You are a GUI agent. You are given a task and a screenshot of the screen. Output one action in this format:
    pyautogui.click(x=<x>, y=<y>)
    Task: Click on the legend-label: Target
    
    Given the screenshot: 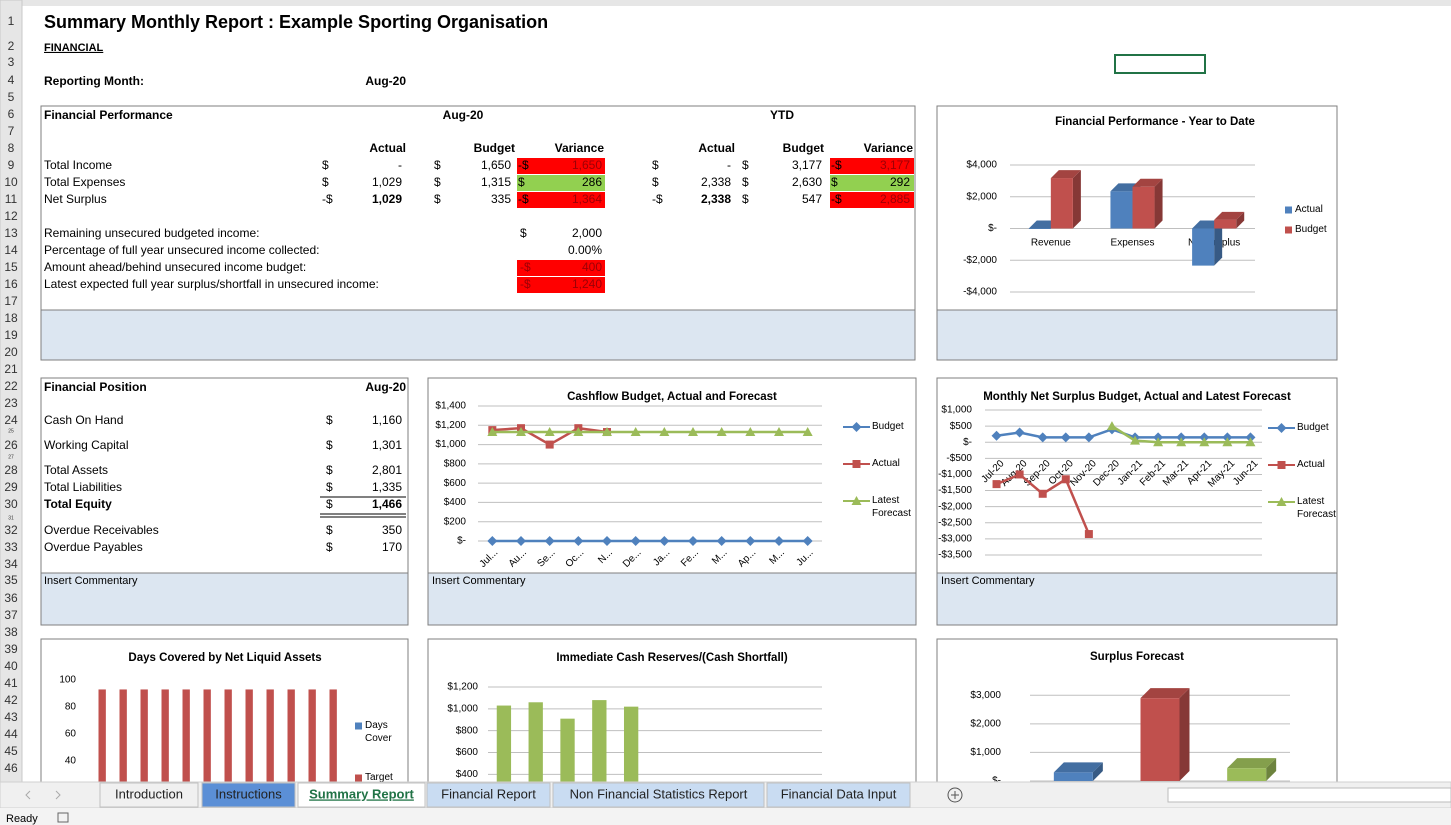 What is the action you would take?
    pyautogui.click(x=379, y=777)
    